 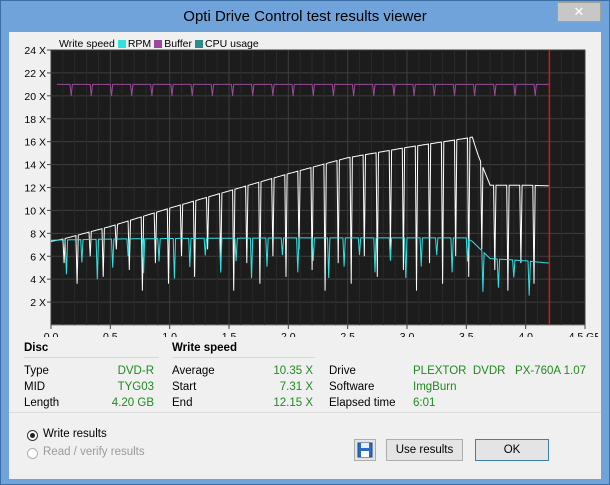 I want to click on disc-type-value: DVD-R, so click(x=135, y=371).